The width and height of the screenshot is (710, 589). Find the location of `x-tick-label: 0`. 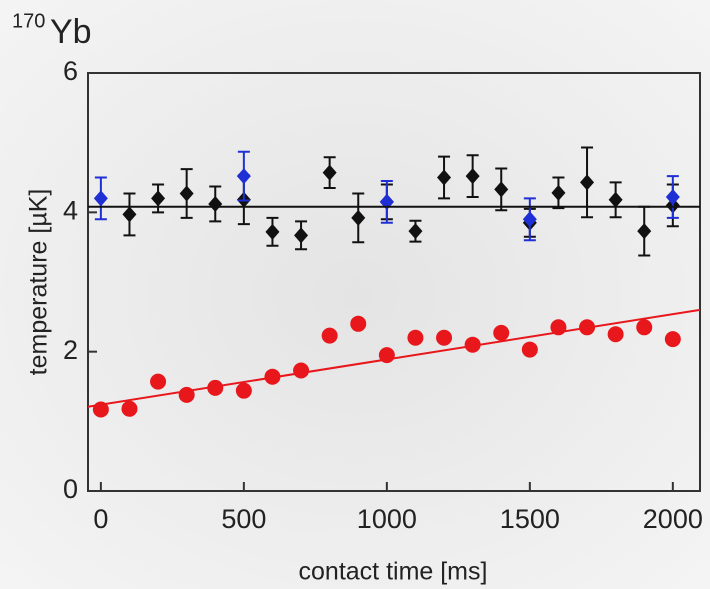

x-tick-label: 0 is located at coordinates (100, 519).